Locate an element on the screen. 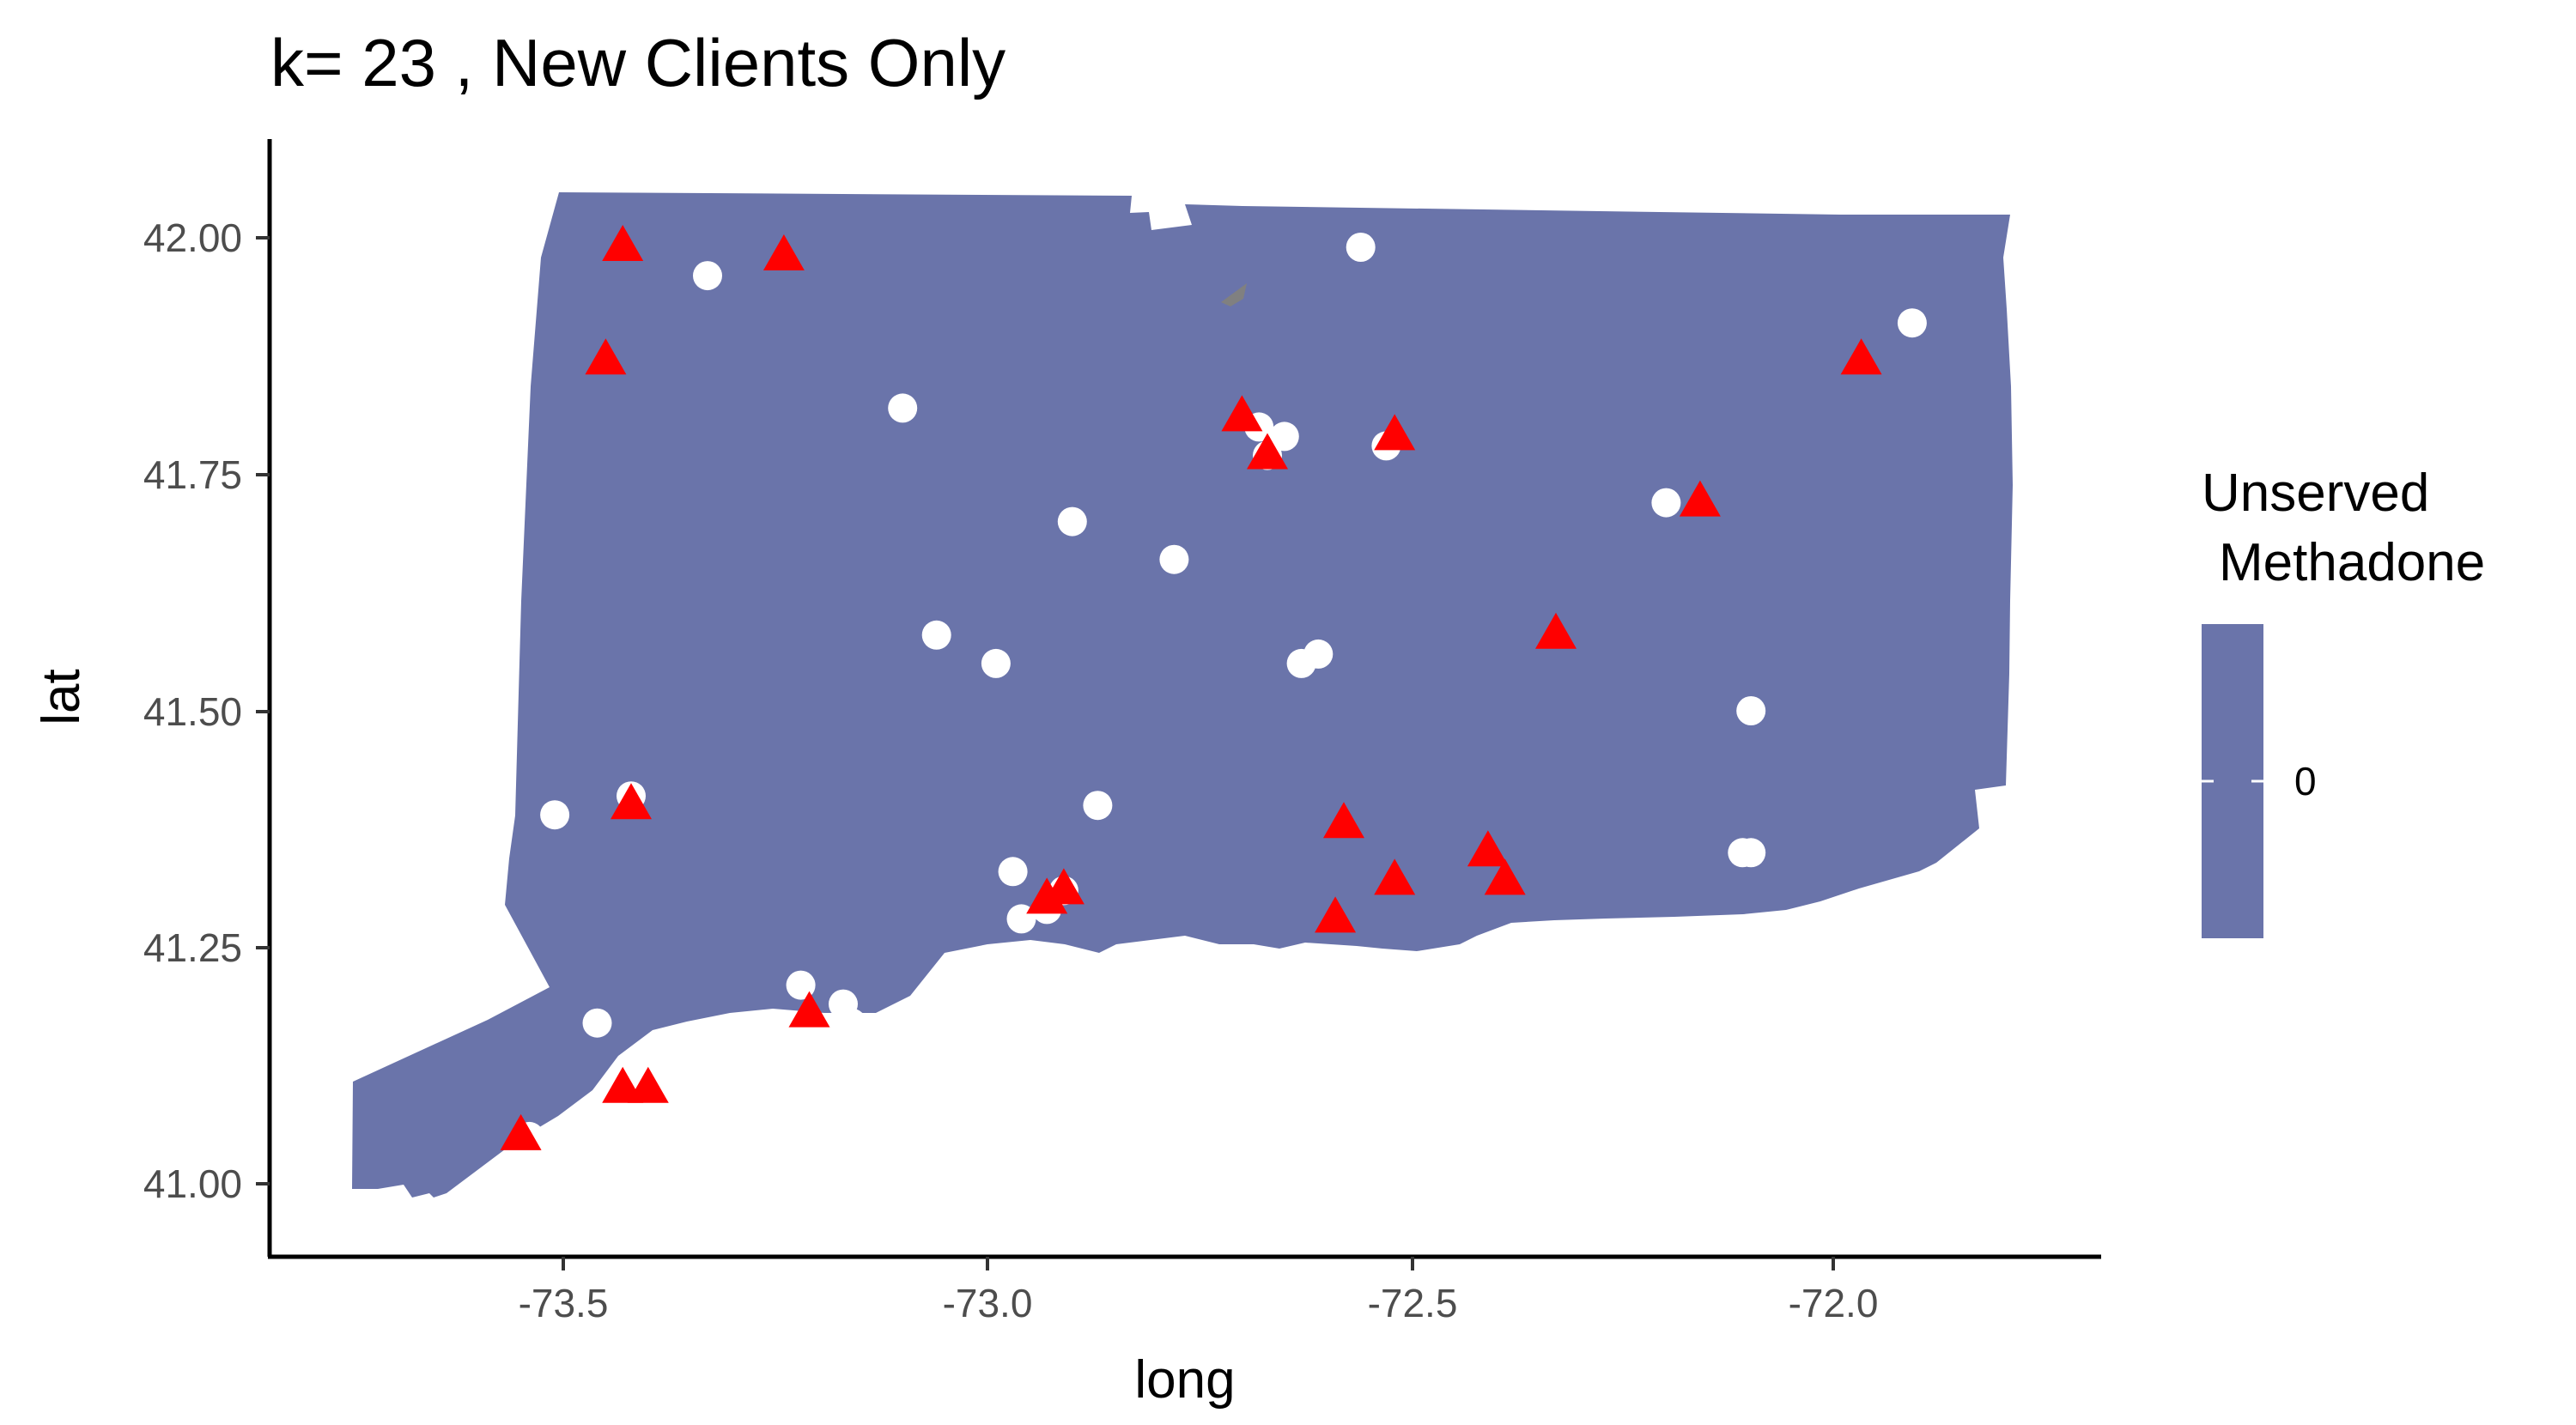 The image size is (2576, 1425). y-tick-label: 41.50 is located at coordinates (192, 711).